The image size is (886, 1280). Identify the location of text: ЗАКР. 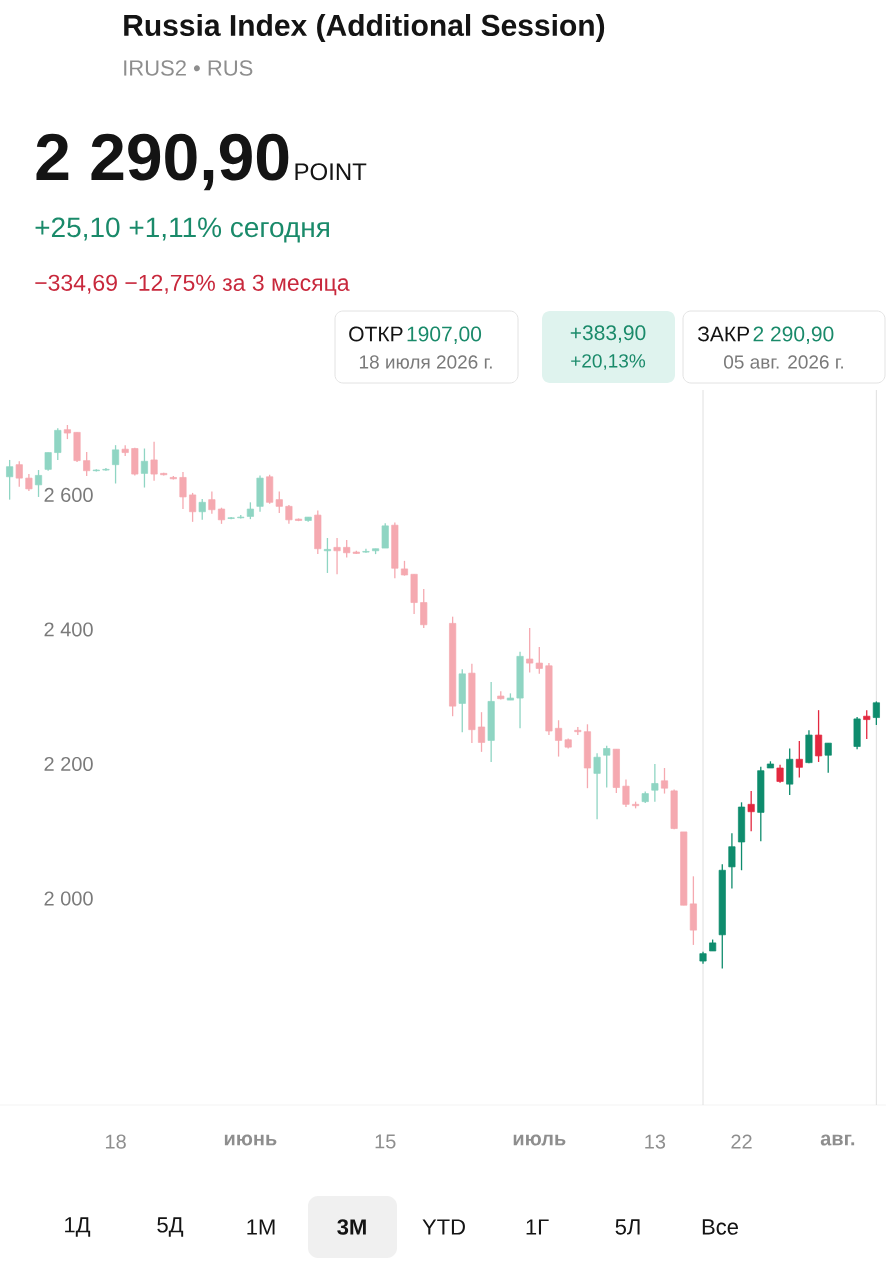
(723, 334).